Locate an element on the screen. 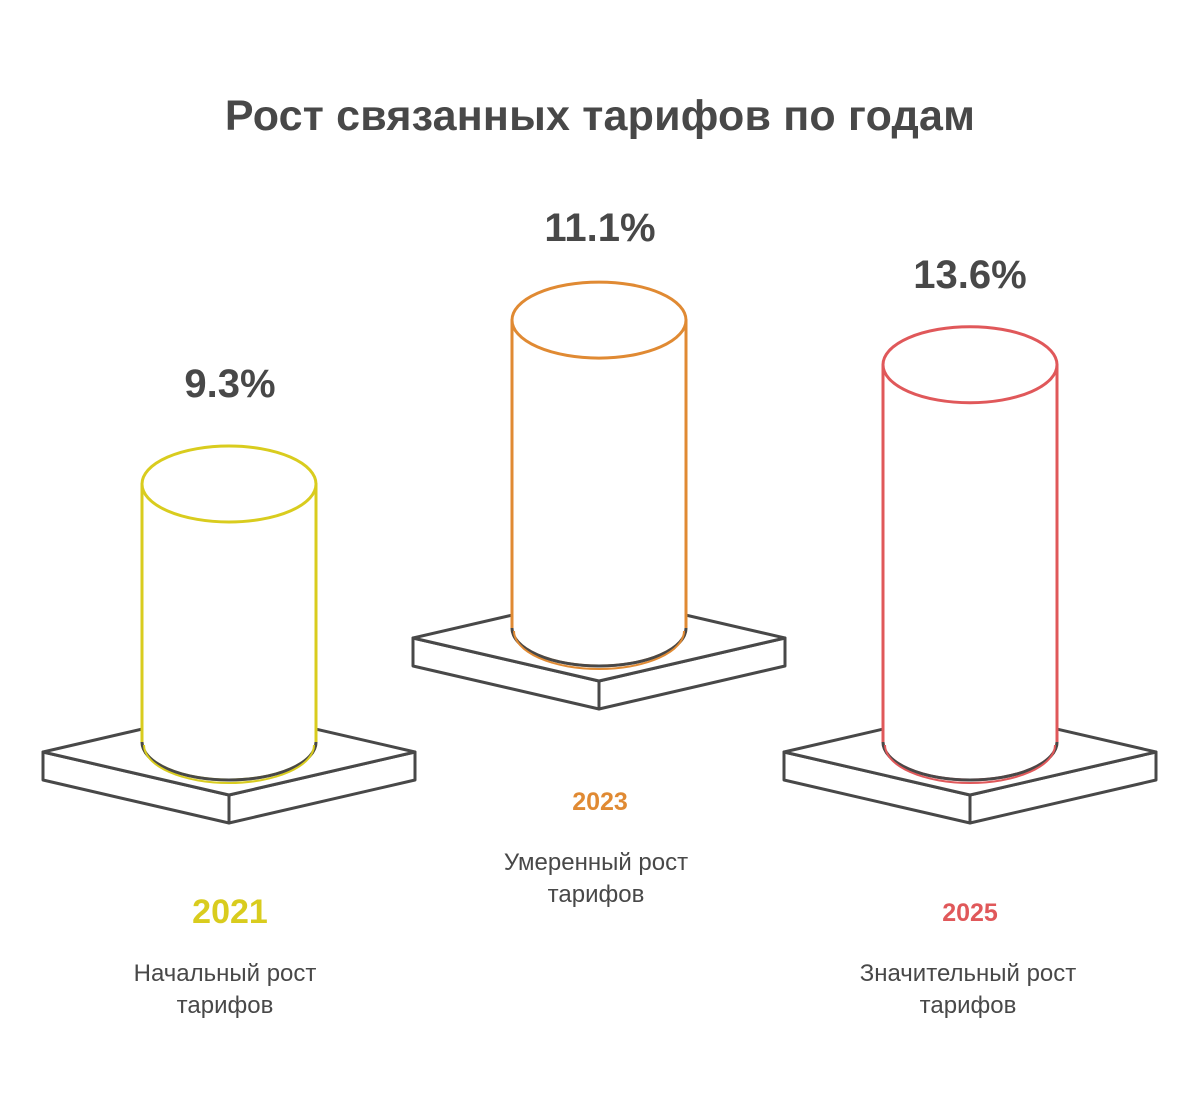 This screenshot has height=1109, width=1200. cylinder-base-rim-2021 is located at coordinates (229, 764).